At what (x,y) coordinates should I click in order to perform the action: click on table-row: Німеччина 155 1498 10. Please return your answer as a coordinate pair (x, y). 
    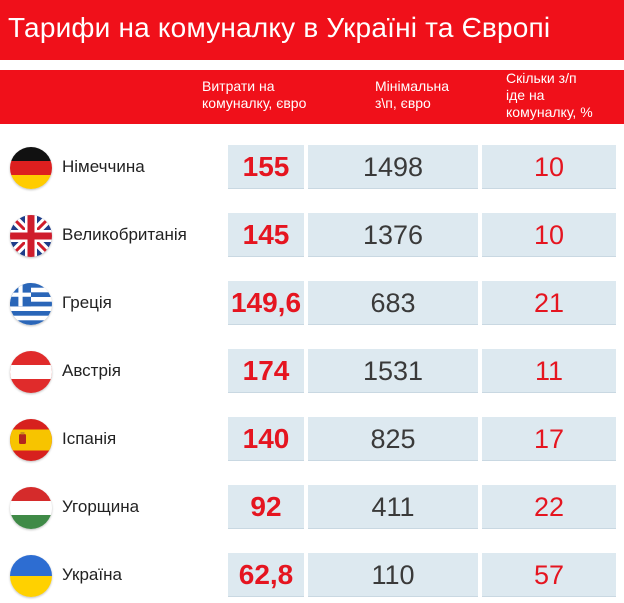
    Looking at the image, I should click on (312, 170).